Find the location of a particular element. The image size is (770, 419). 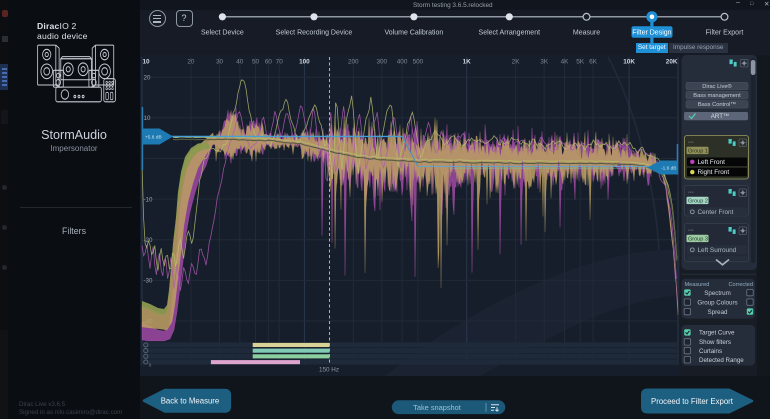

svg-text: Left Front is located at coordinates (712, 162).